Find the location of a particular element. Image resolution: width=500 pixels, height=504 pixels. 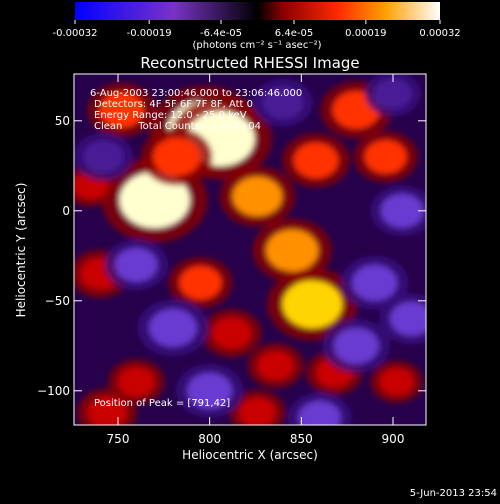

info-peak-position: Position of Peak = [791,42] is located at coordinates (162, 403).